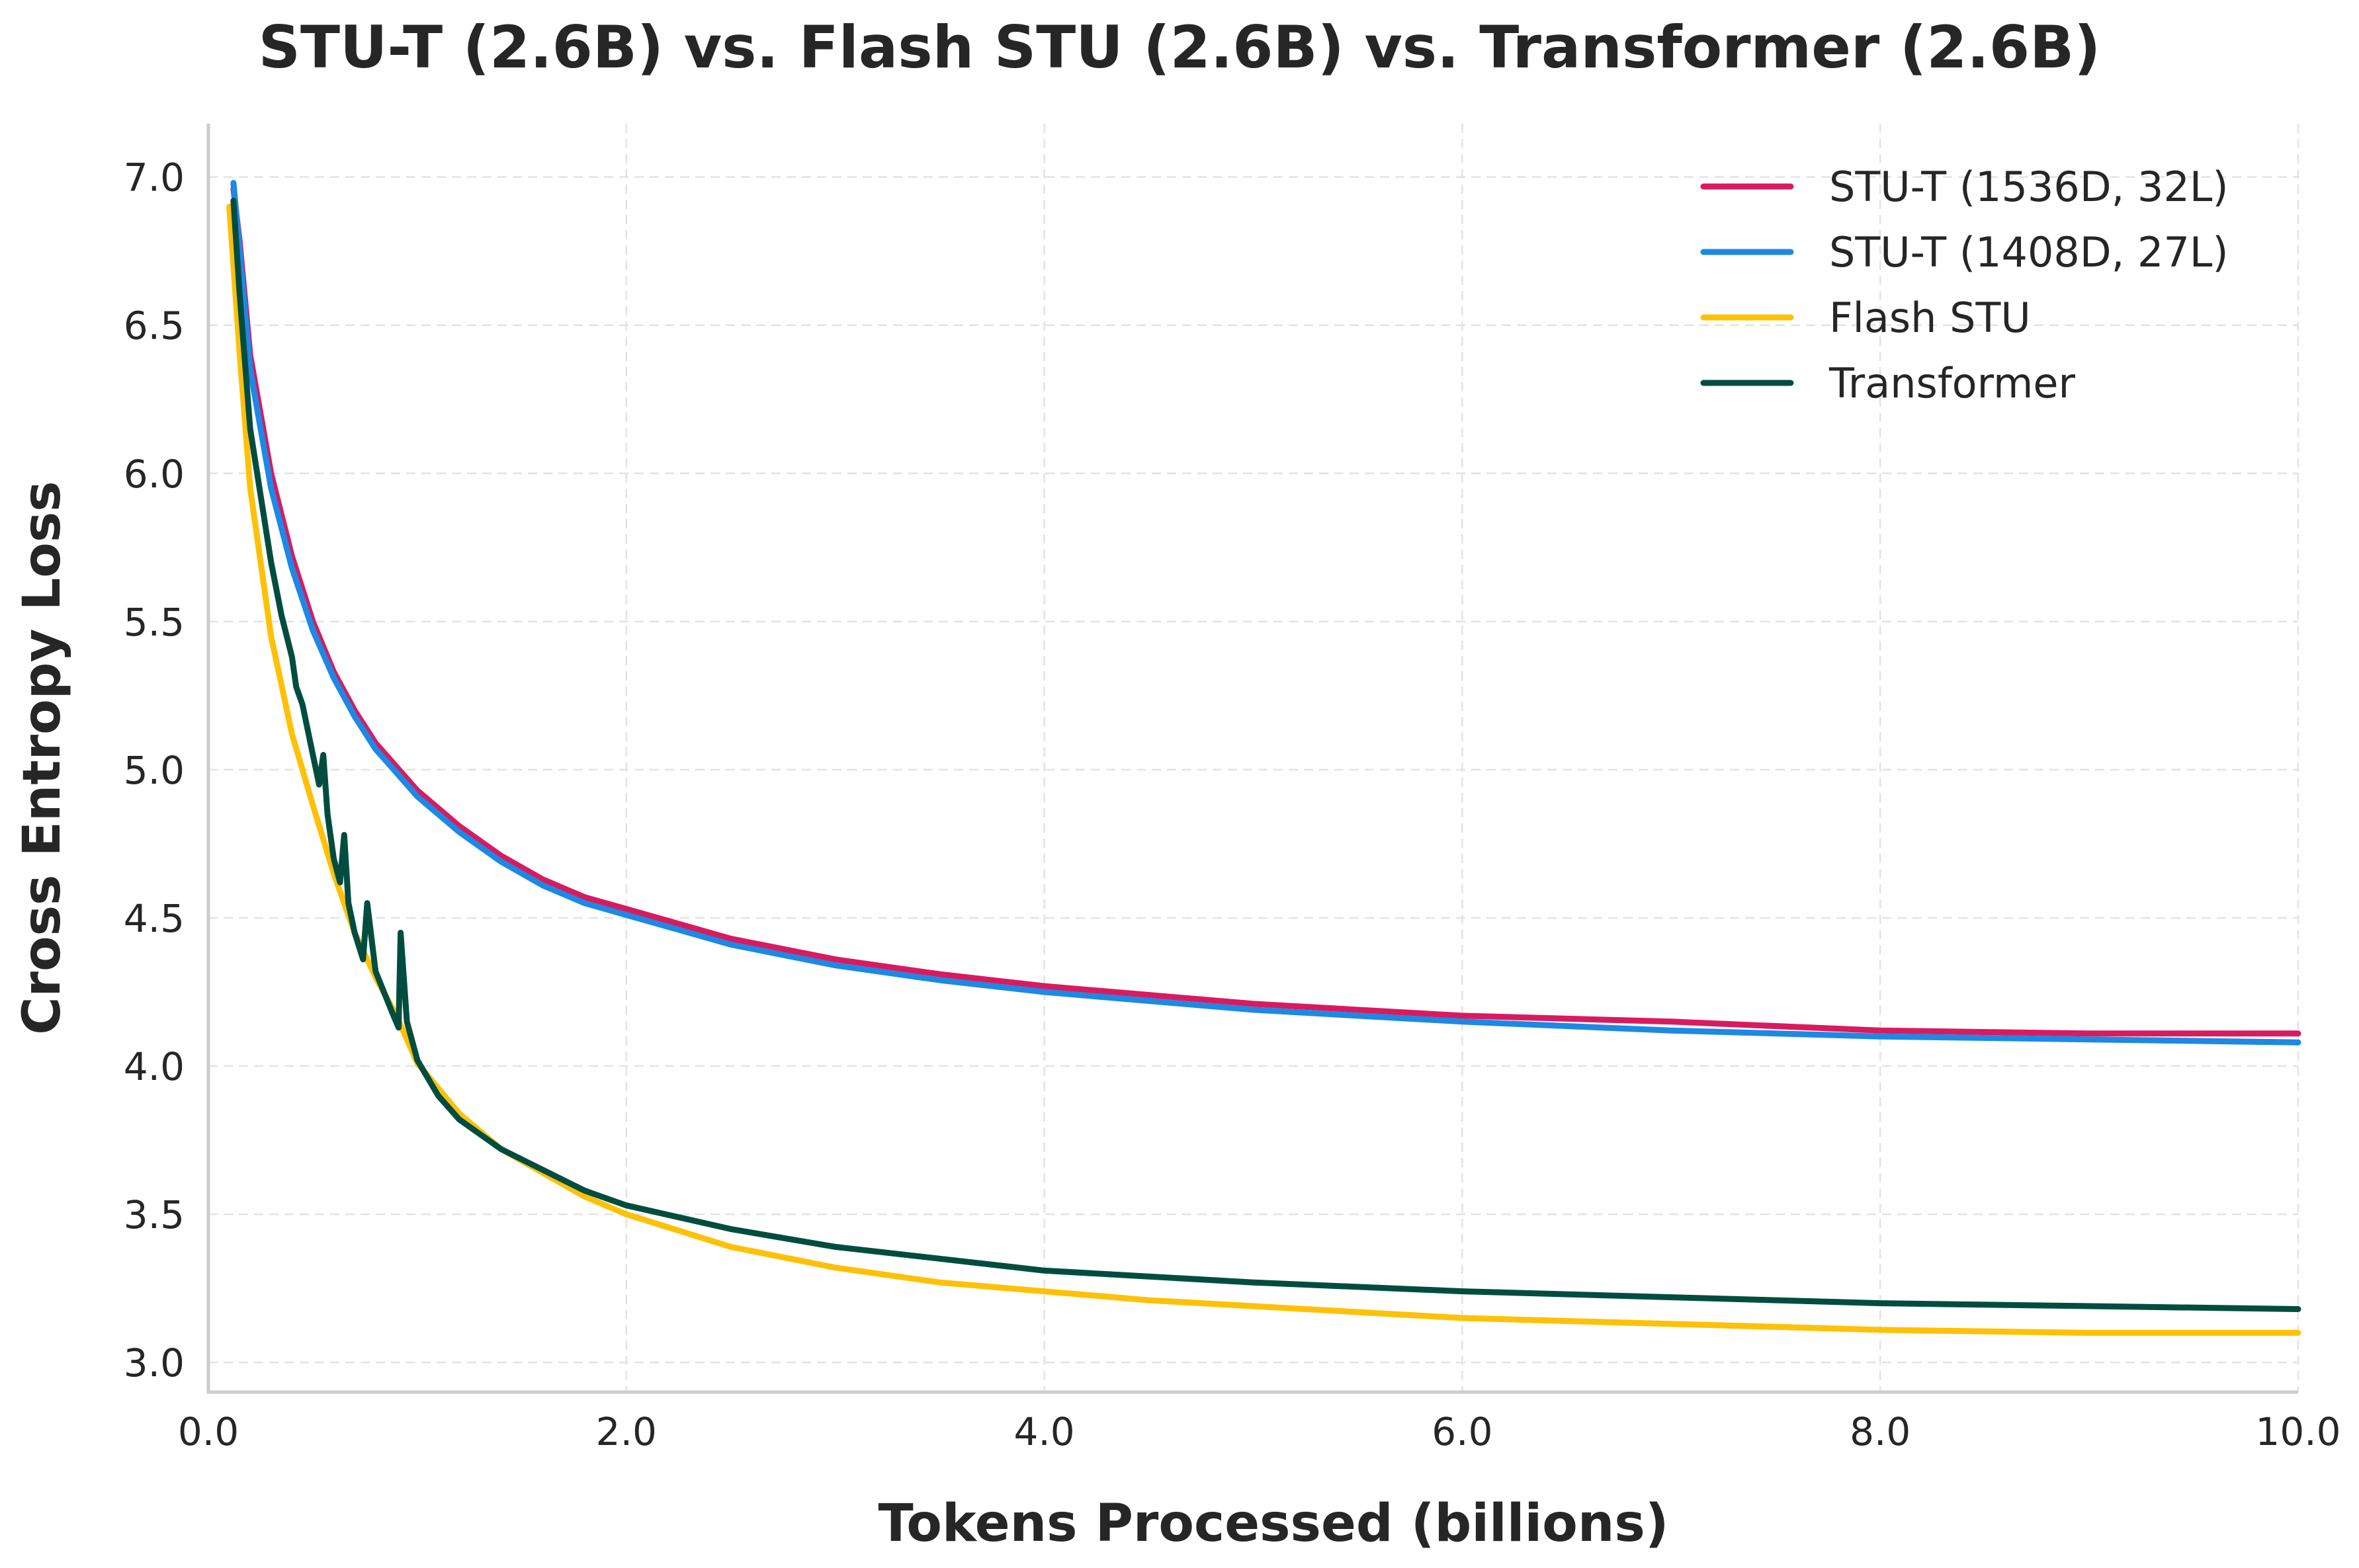  What do you see at coordinates (626, 1431) in the screenshot?
I see `x-tick-label: 2.0` at bounding box center [626, 1431].